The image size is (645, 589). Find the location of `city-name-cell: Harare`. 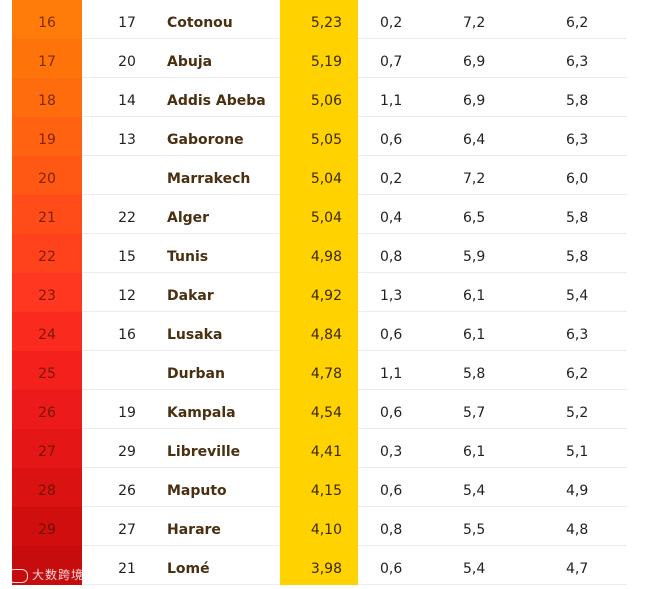

city-name-cell: Harare is located at coordinates (194, 530).